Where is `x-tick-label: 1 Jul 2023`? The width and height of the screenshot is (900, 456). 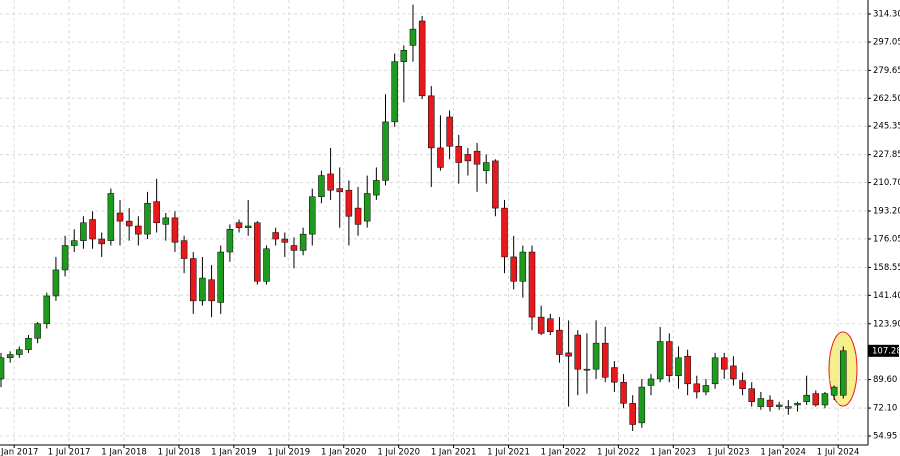 x-tick-label: 1 Jul 2023 is located at coordinates (728, 452).